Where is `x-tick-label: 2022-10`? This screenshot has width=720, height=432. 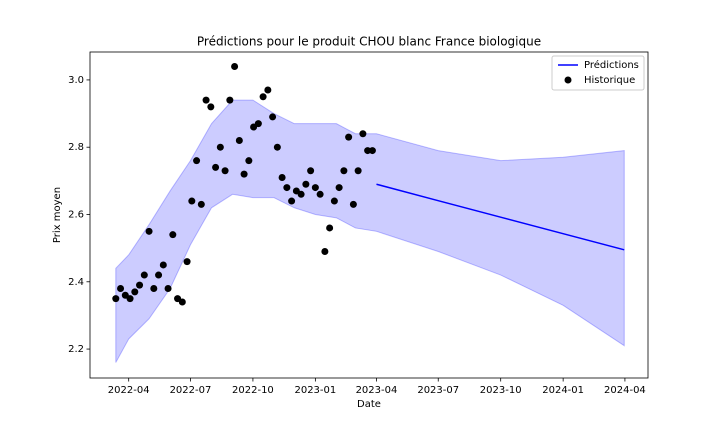
x-tick-label: 2022-10 is located at coordinates (253, 390).